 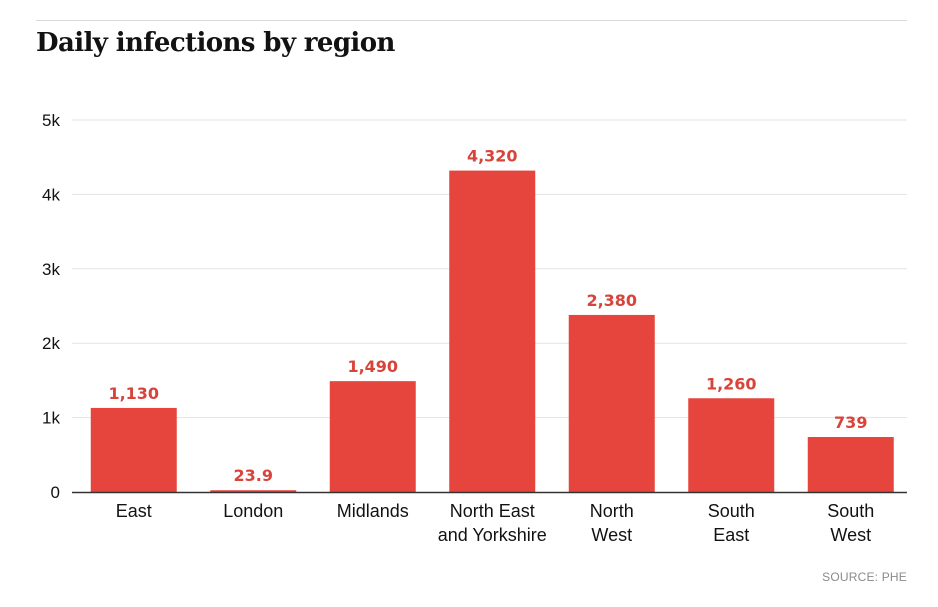 What do you see at coordinates (51, 194) in the screenshot?
I see `y-tick-label: 4k` at bounding box center [51, 194].